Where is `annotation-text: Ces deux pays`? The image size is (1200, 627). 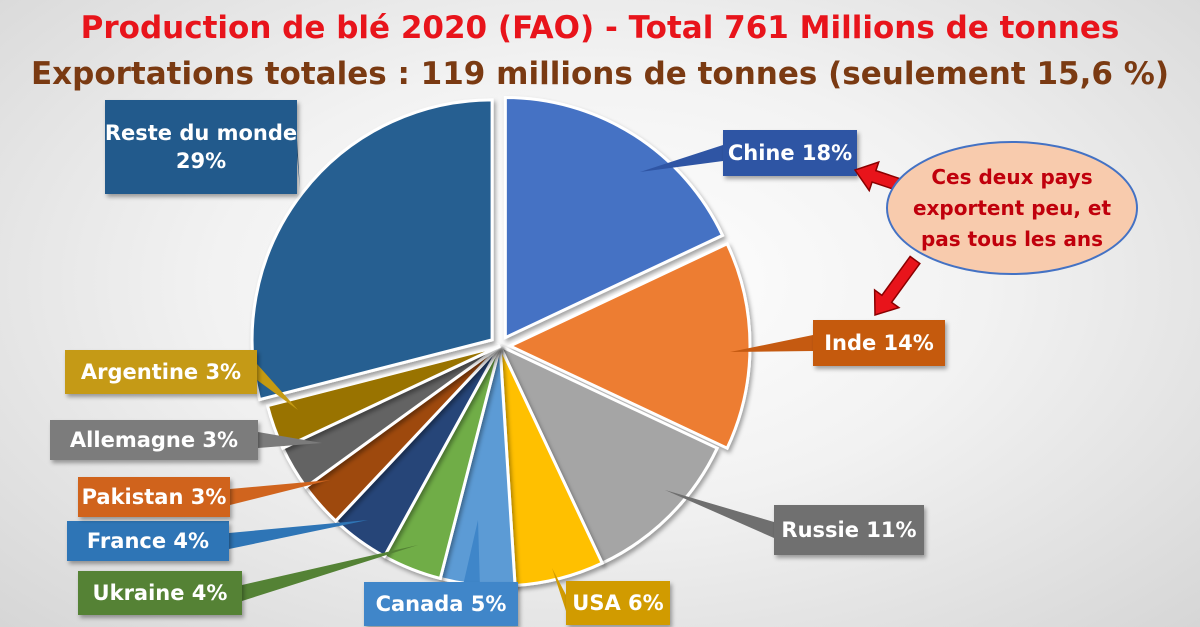
annotation-text: Ces deux pays is located at coordinates (1011, 177).